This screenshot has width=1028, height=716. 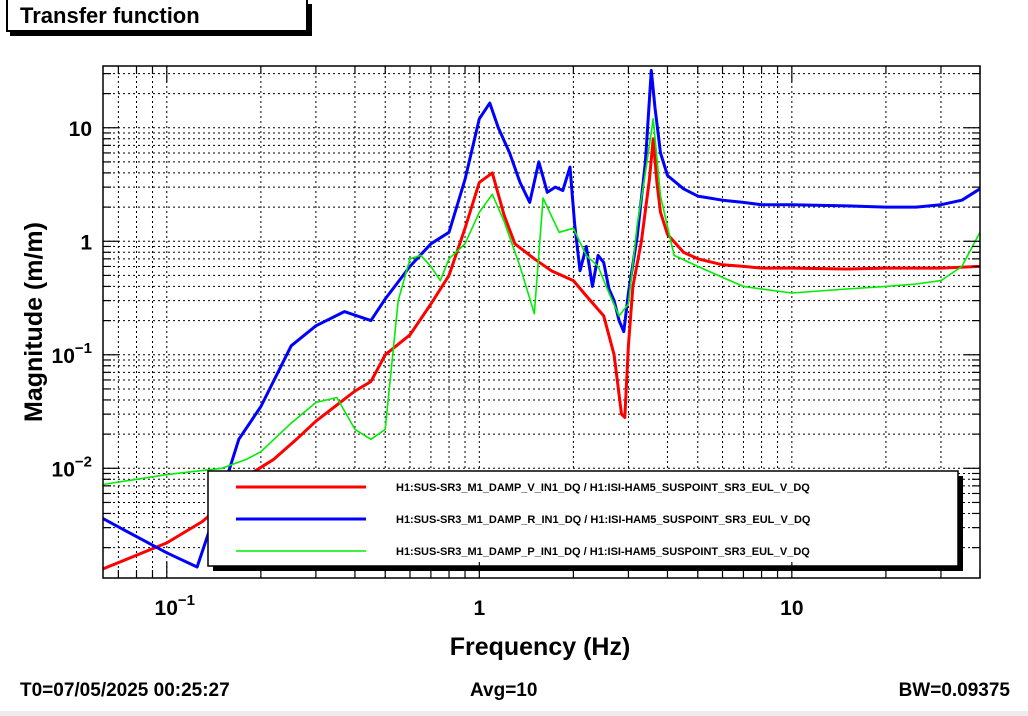 I want to click on footer-t0: T0=07/05/2025 00:25:27, so click(x=125, y=690).